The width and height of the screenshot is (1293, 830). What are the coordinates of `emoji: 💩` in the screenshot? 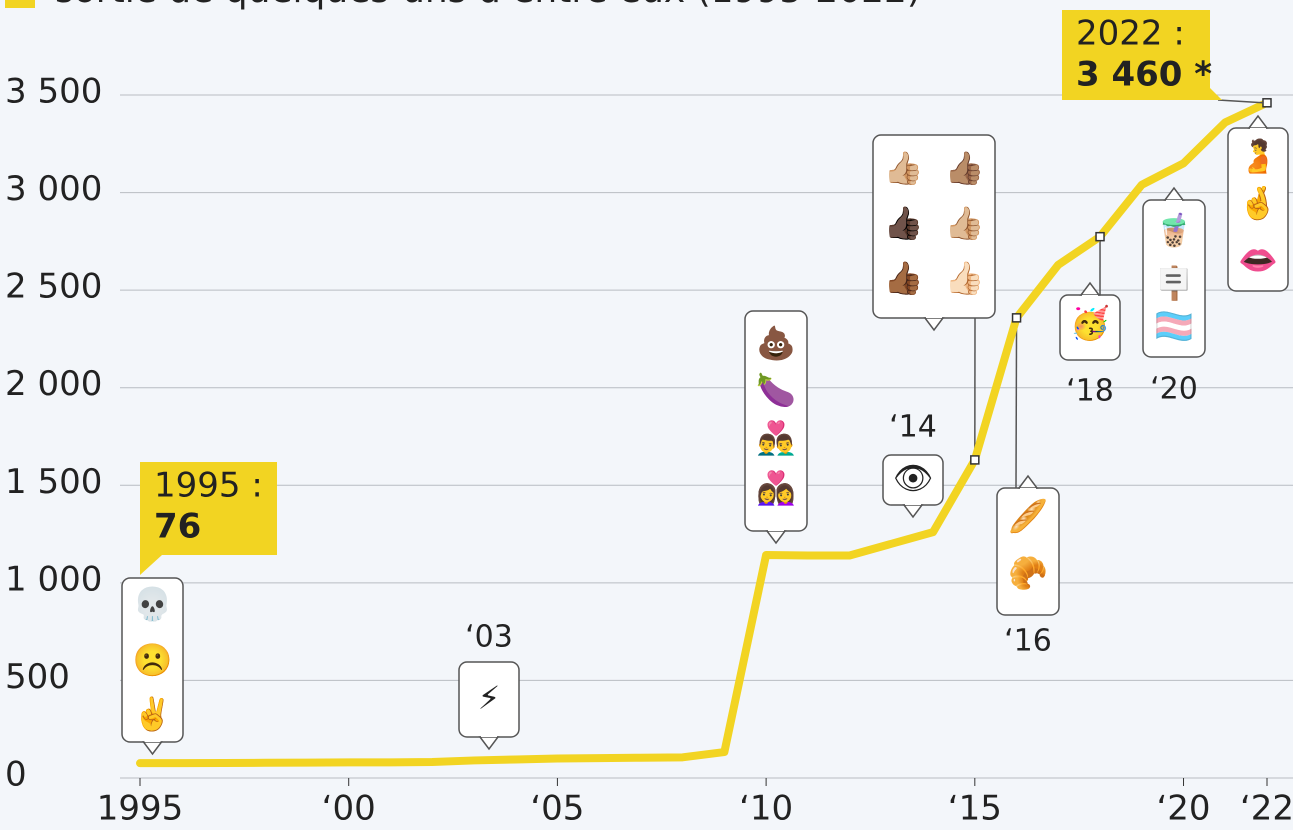 It's located at (776, 343).